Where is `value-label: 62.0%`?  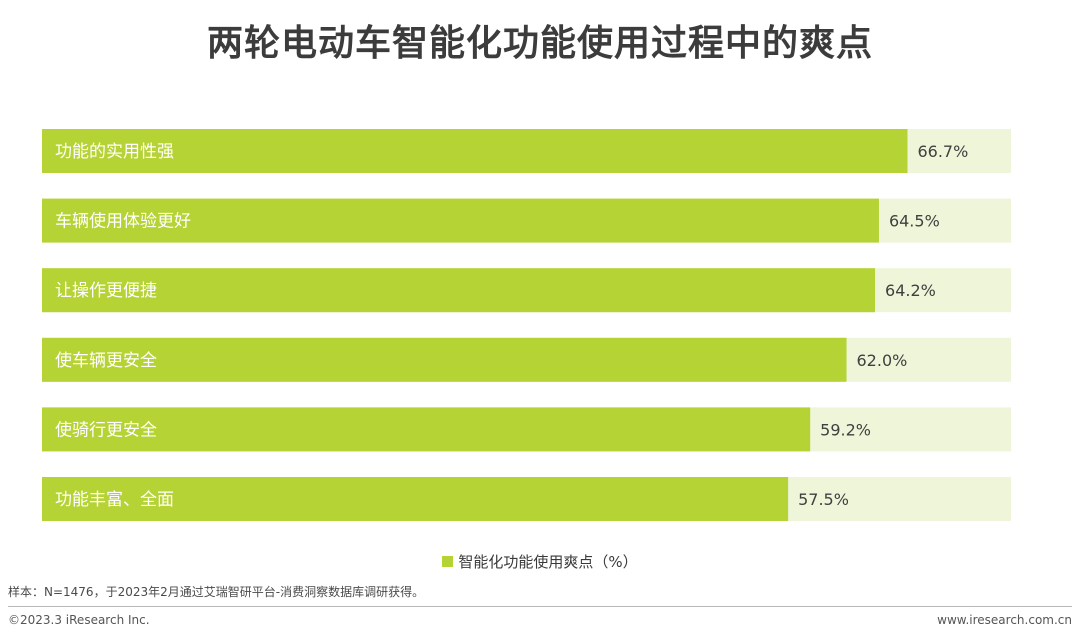
value-label: 62.0% is located at coordinates (882, 360).